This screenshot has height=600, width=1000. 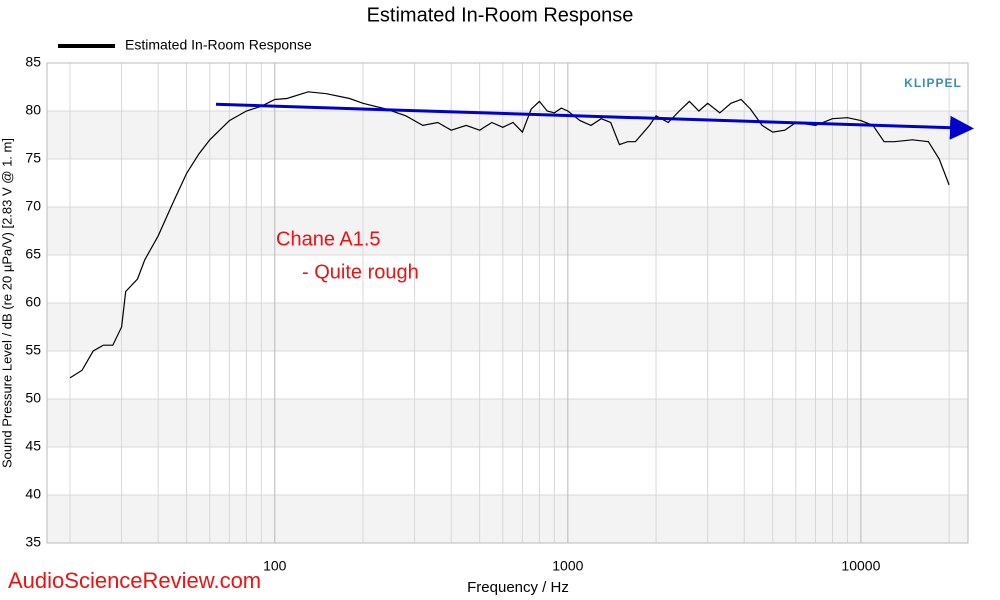 What do you see at coordinates (33, 542) in the screenshot?
I see `y-tick-label: 35` at bounding box center [33, 542].